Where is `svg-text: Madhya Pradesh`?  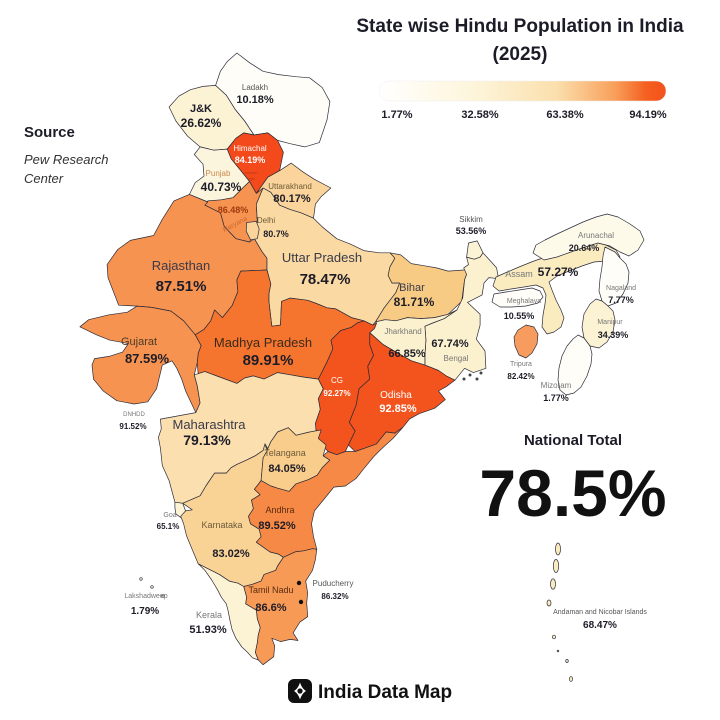 svg-text: Madhya Pradesh is located at coordinates (263, 342).